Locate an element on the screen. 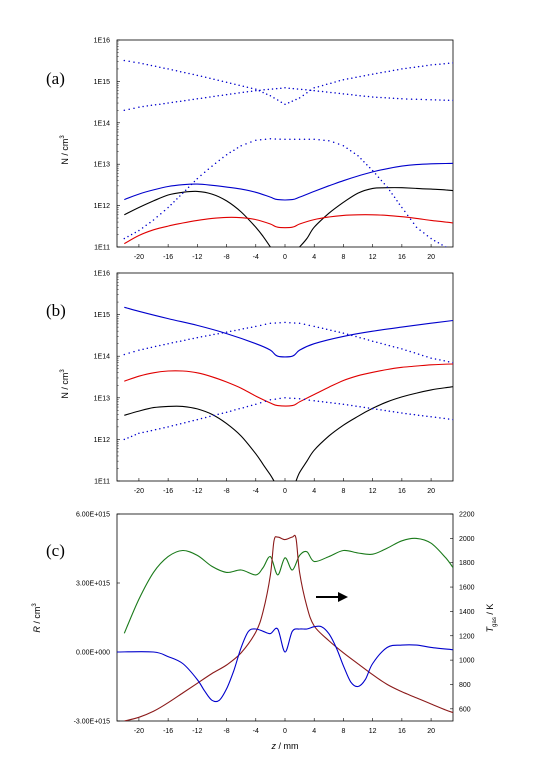 The height and width of the screenshot is (780, 534). x-axis-label-symbol: z is located at coordinates (274, 746).